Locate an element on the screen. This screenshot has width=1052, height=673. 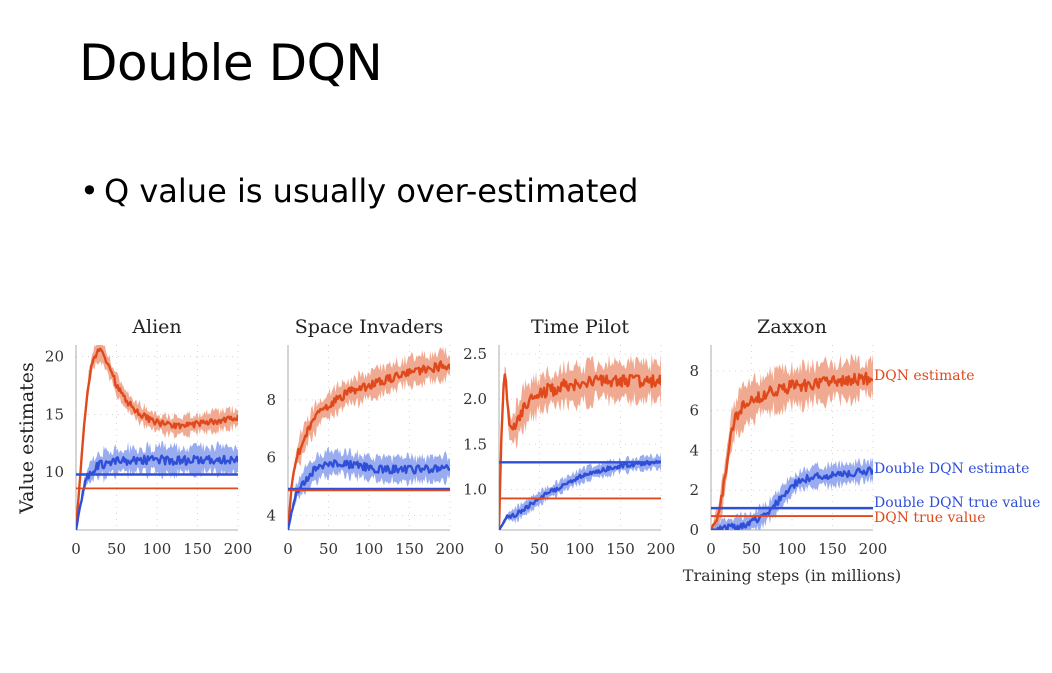
y-tick-label: 1.5 is located at coordinates (475, 444).